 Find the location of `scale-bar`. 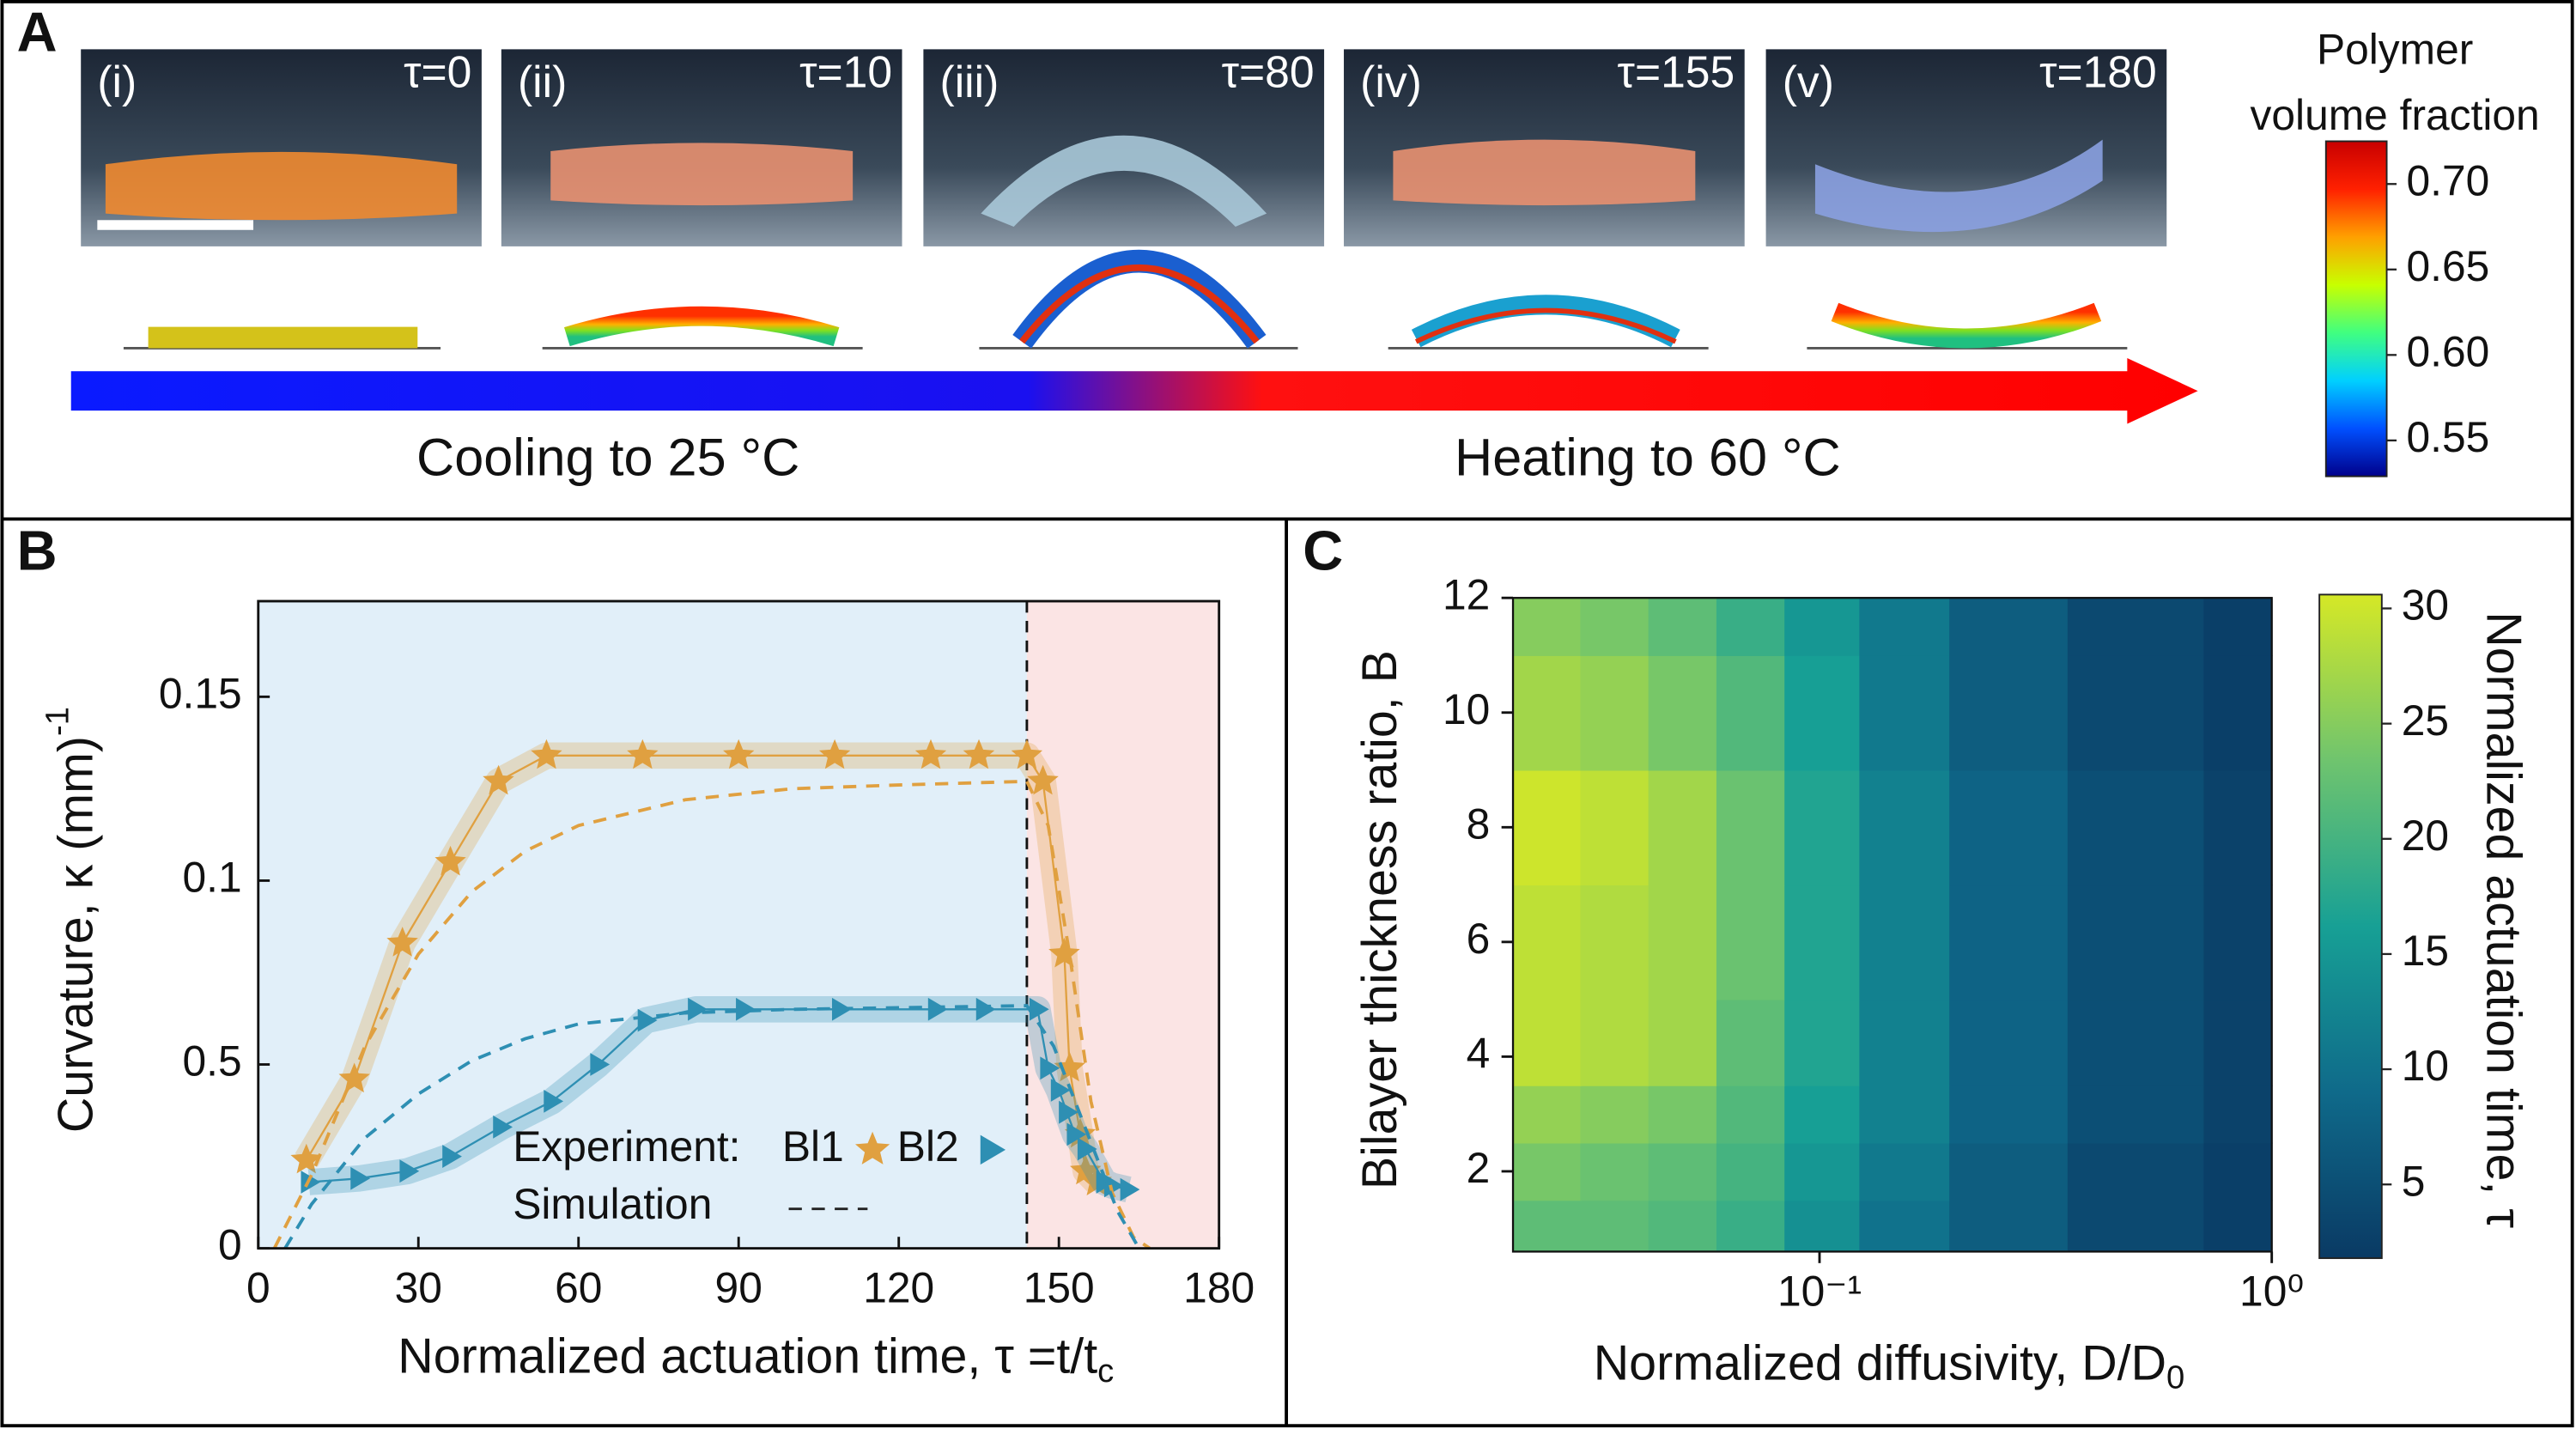

scale-bar is located at coordinates (175, 225).